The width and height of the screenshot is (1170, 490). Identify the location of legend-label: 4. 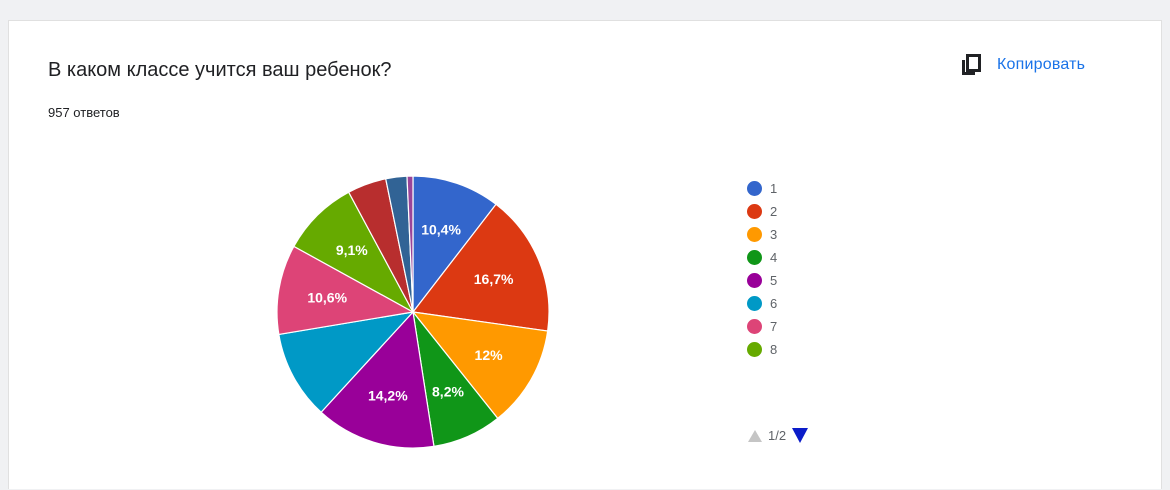
(774, 257).